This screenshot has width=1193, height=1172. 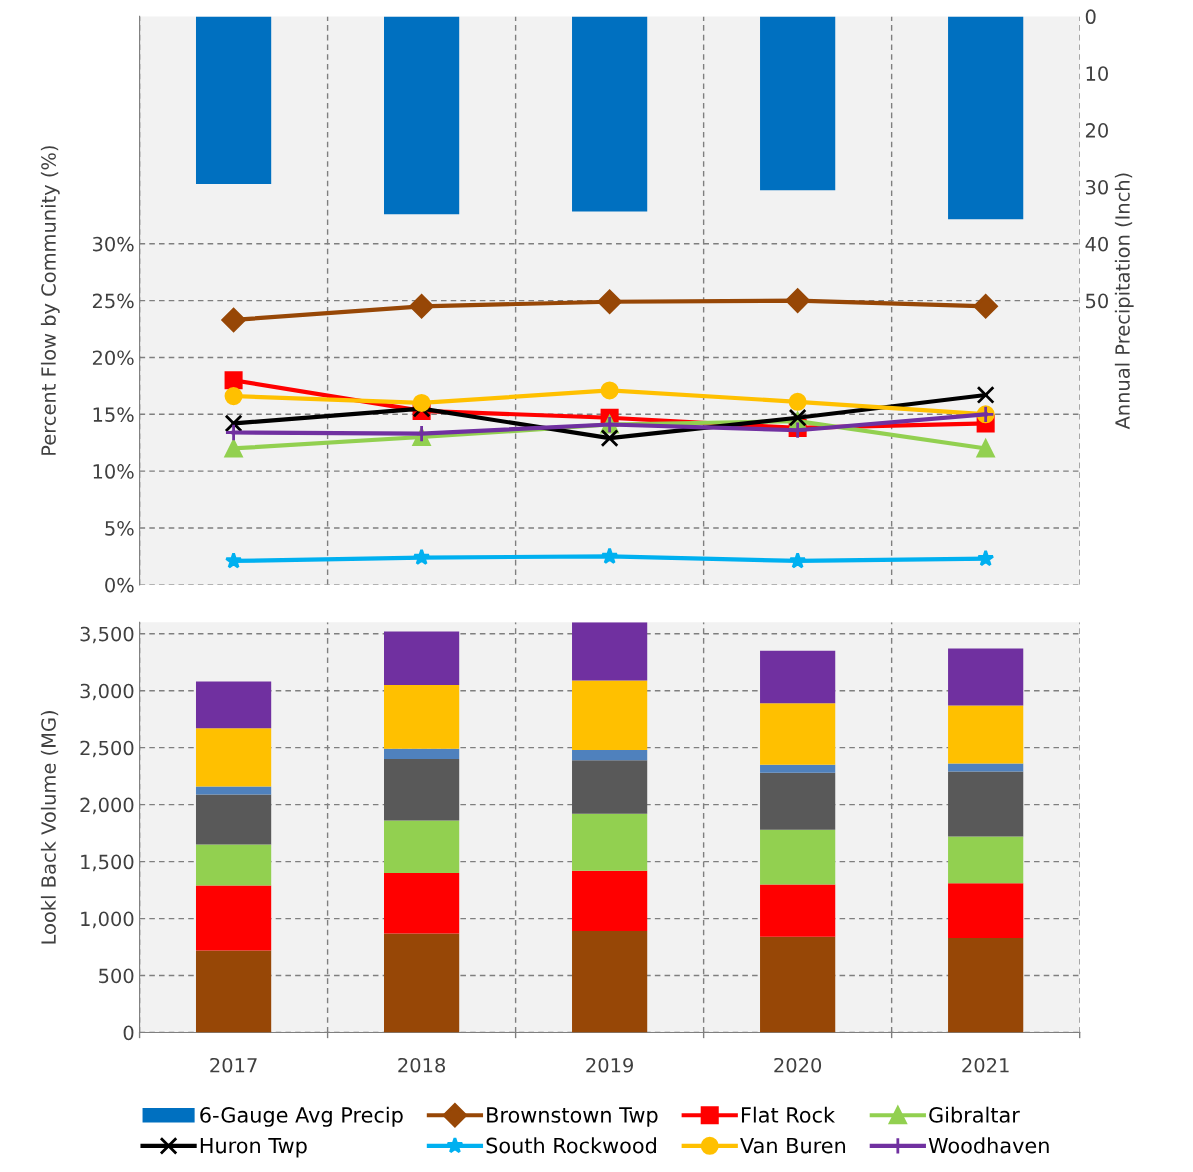 I want to click on x-tick-label: 2017, so click(x=233, y=1065).